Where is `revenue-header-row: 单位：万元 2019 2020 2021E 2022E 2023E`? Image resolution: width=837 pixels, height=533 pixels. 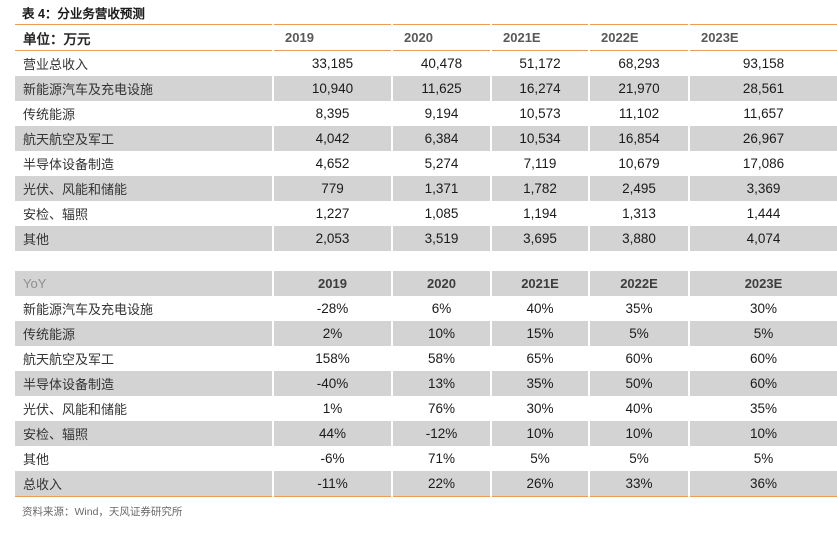
revenue-header-row: 单位：万元 2019 2020 2021E 2022E 2023E is located at coordinates (426, 37).